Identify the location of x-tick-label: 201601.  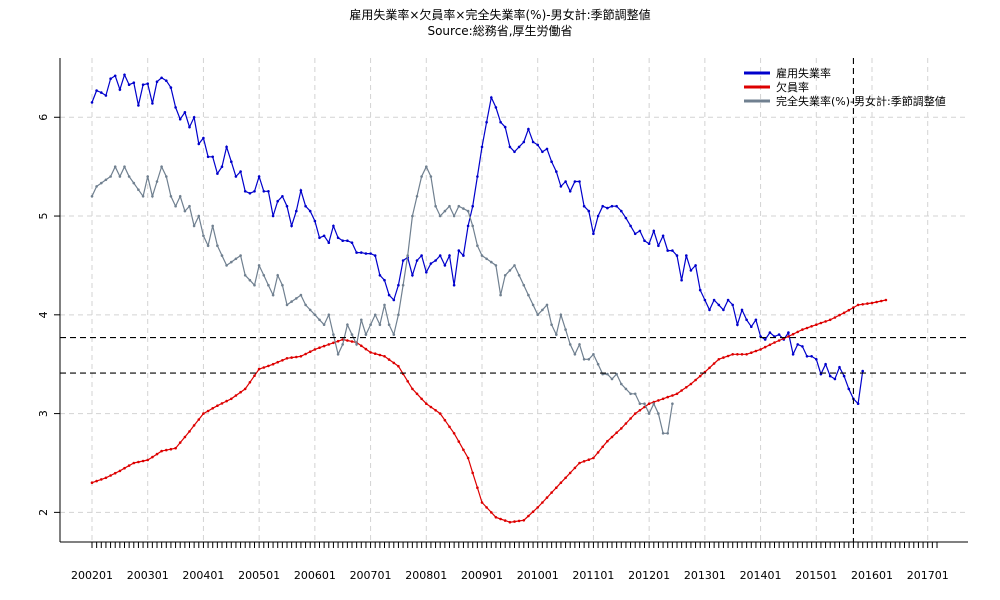
(872, 575).